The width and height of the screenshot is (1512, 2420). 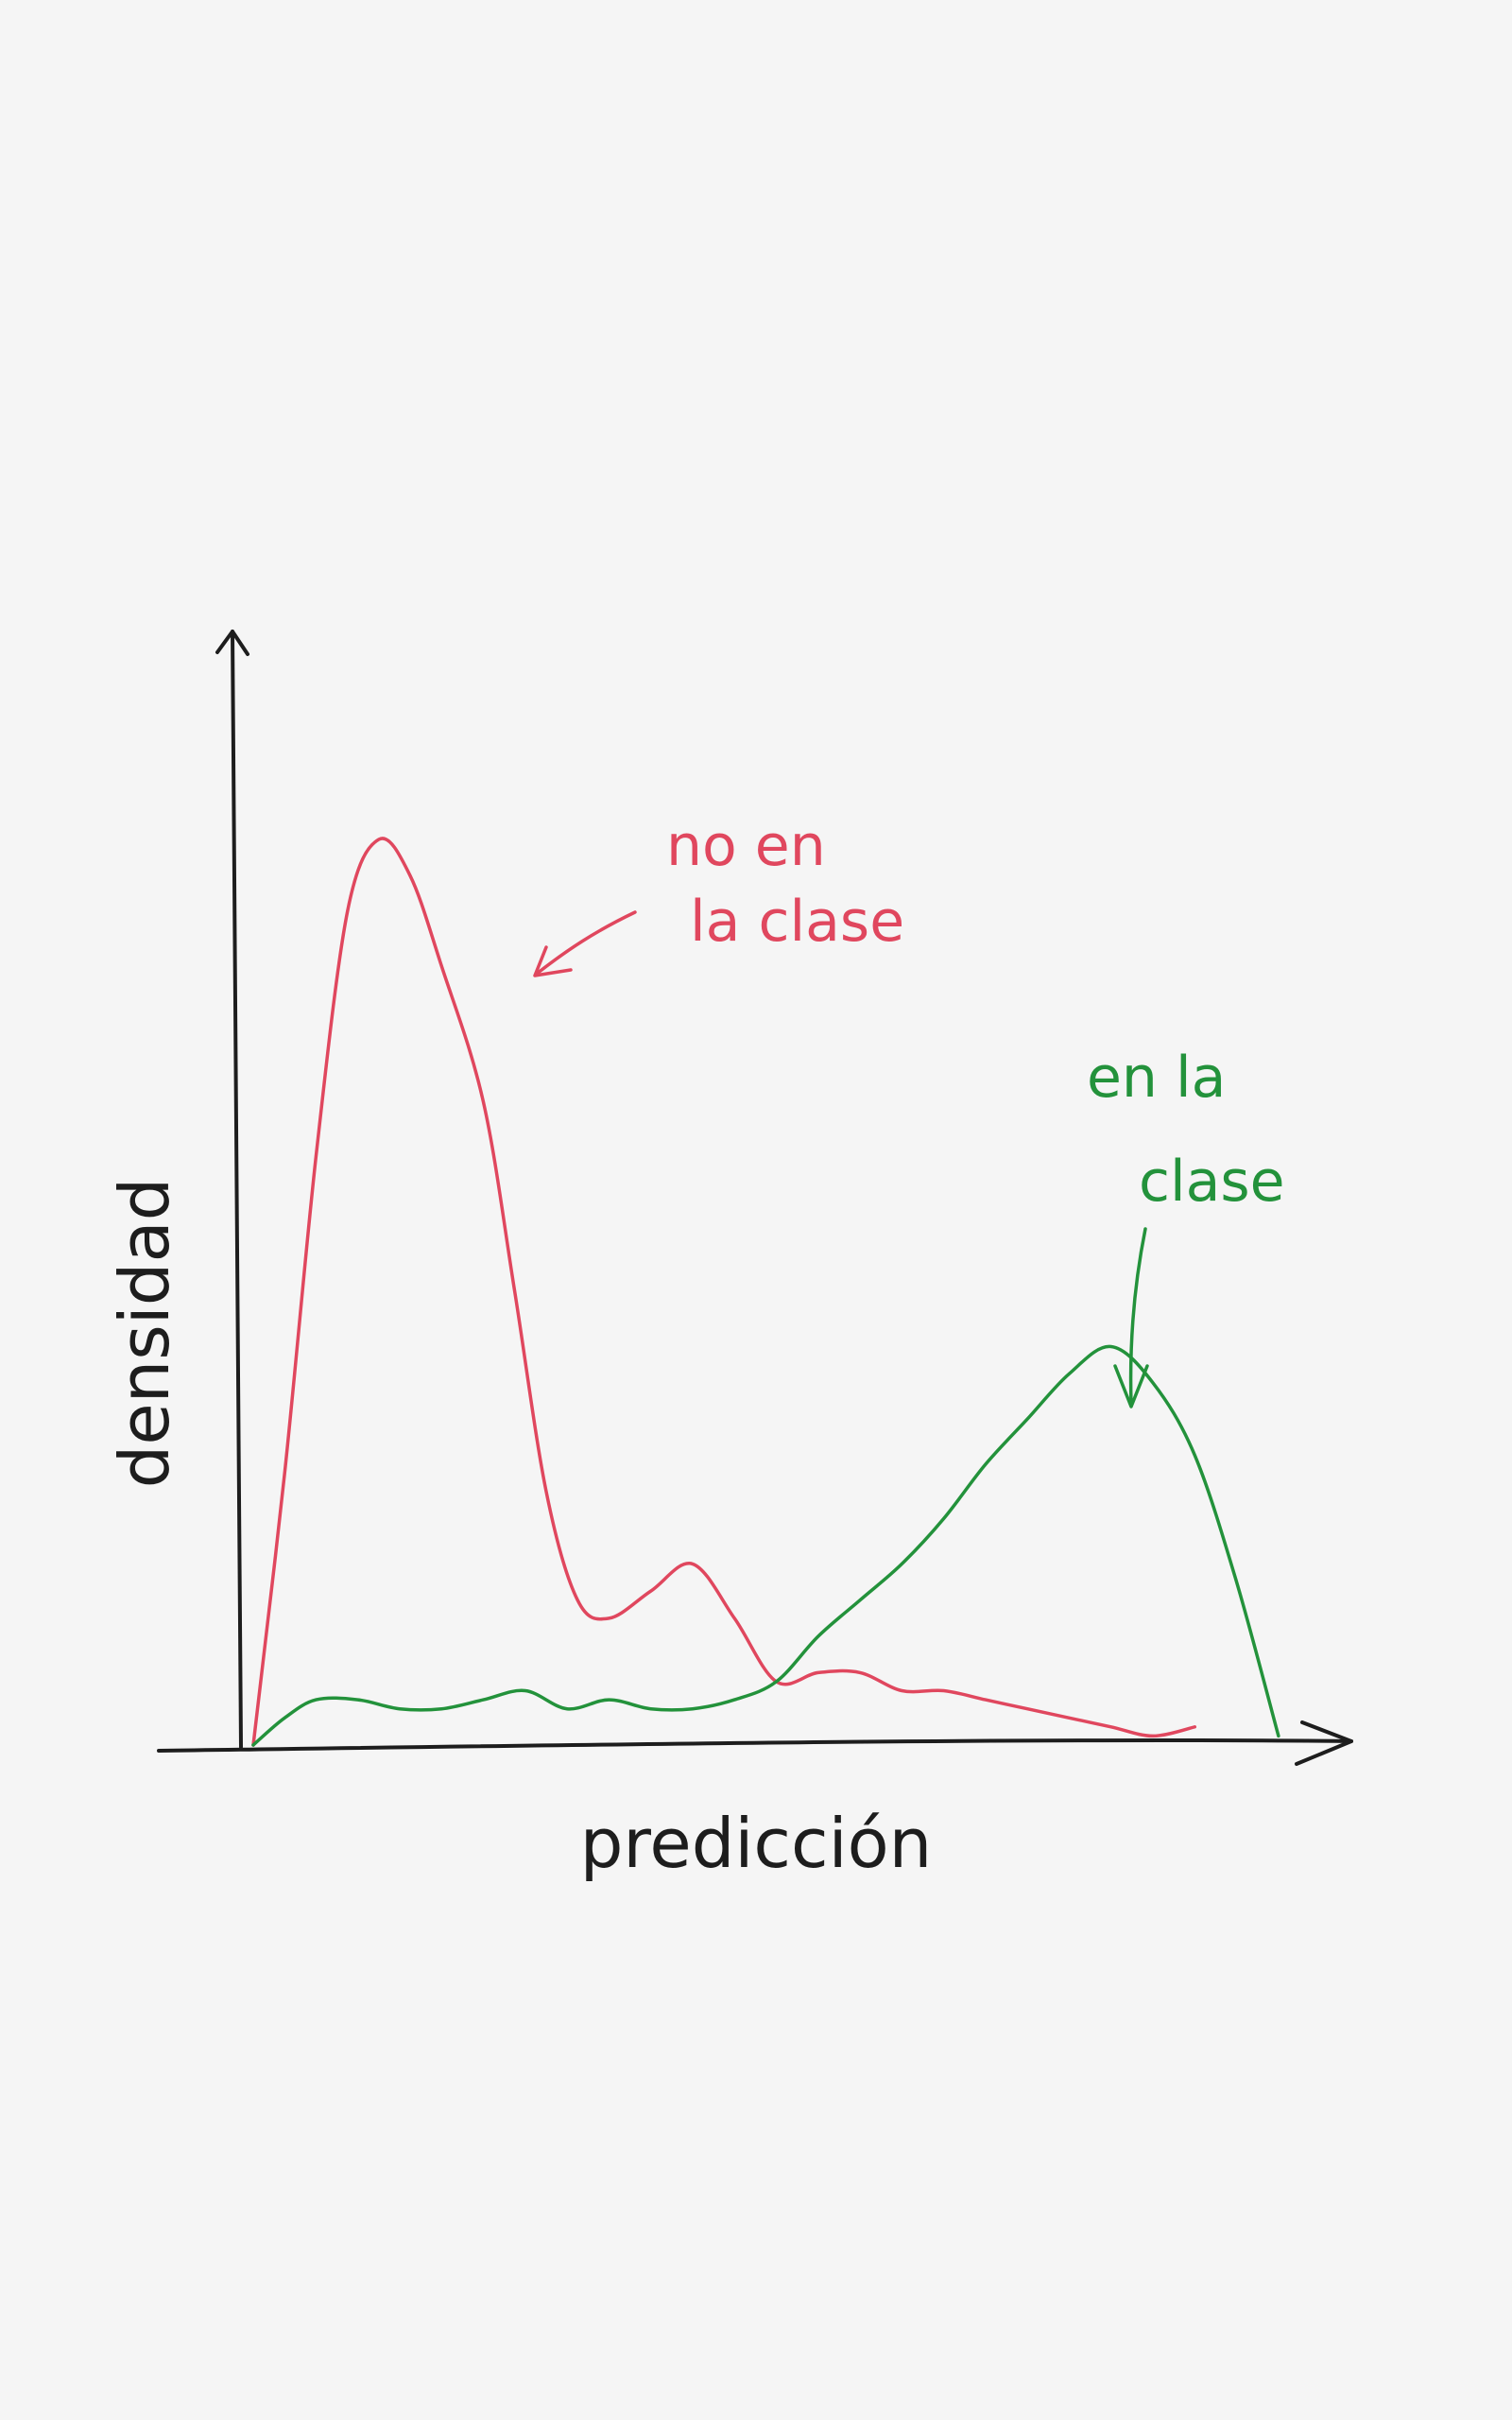 What do you see at coordinates (1156, 1078) in the screenshot?
I see `green-annotation-line1: en la` at bounding box center [1156, 1078].